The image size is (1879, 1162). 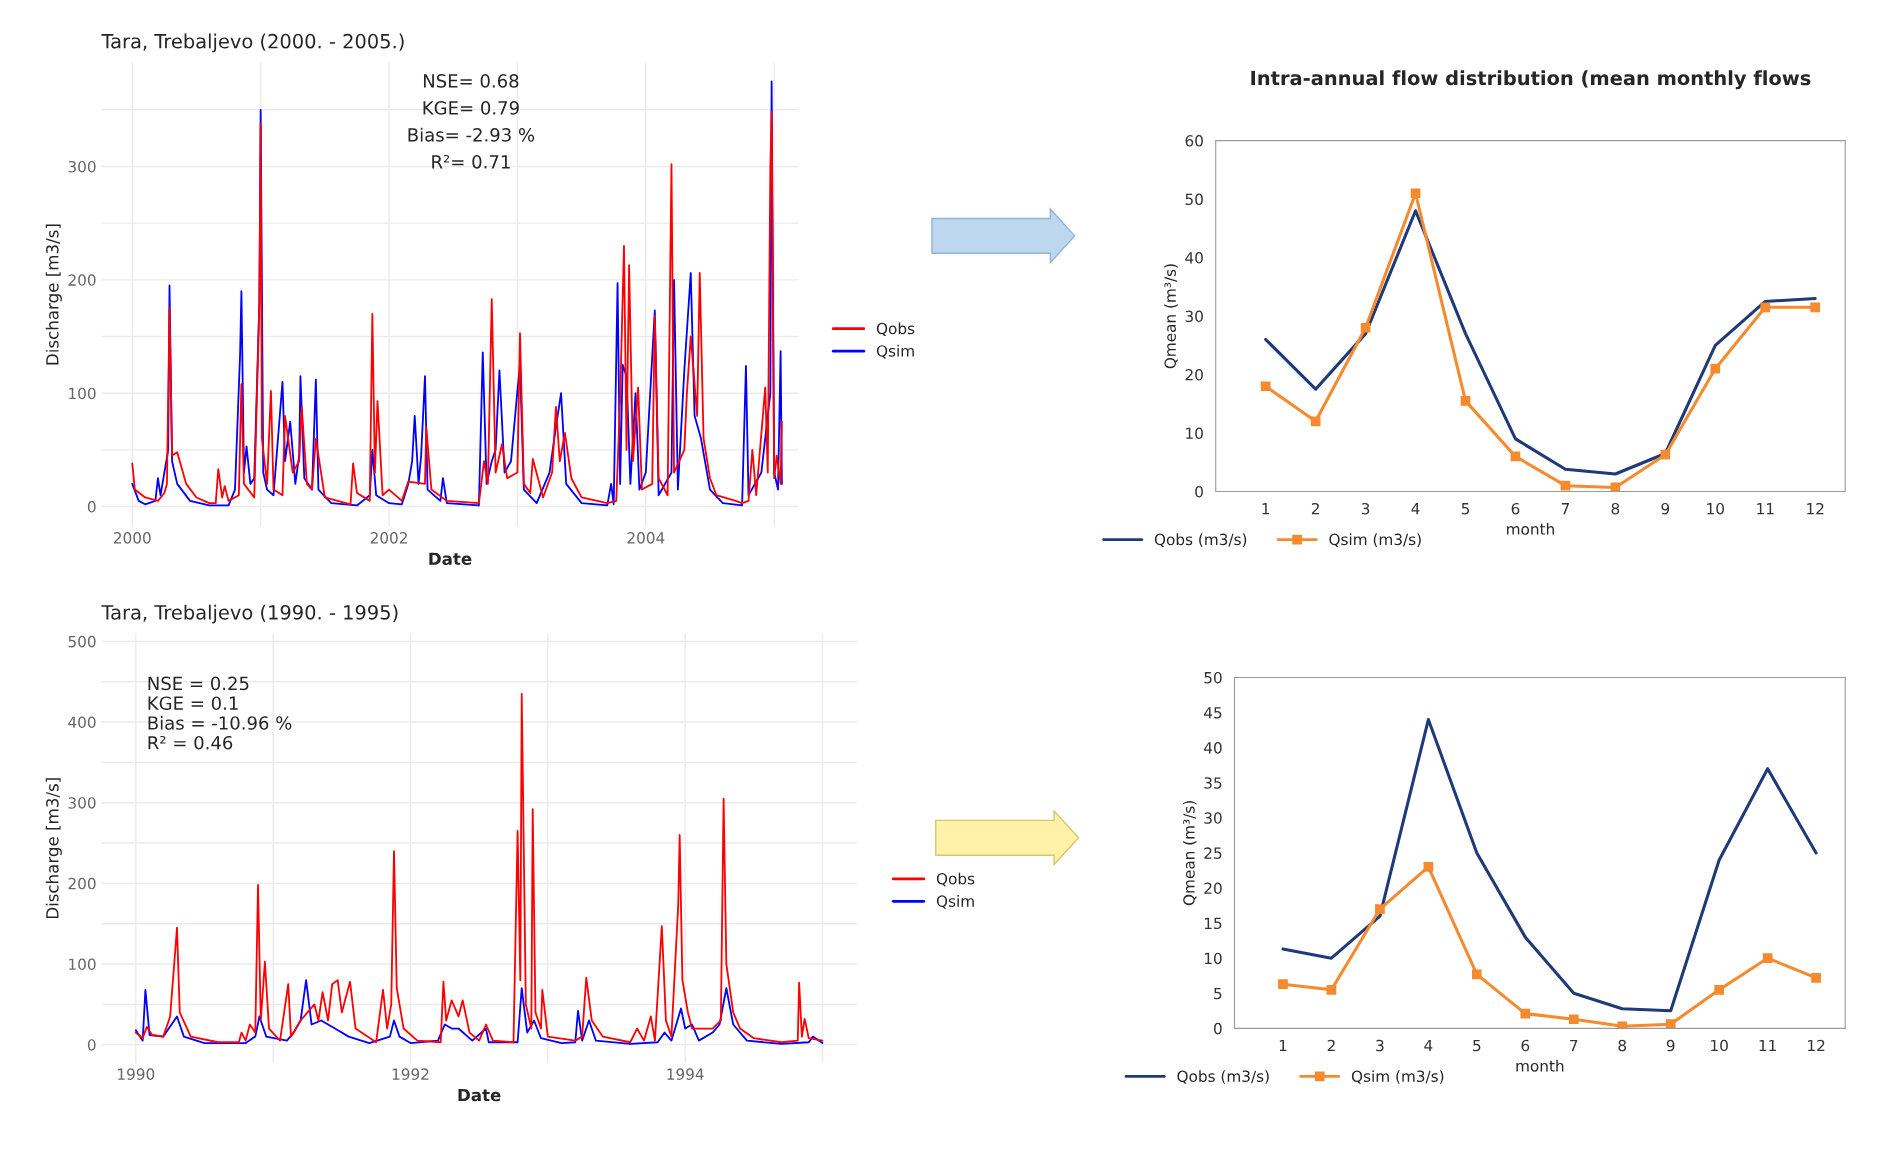 What do you see at coordinates (646, 538) in the screenshot?
I see `x-tick-label: 2004` at bounding box center [646, 538].